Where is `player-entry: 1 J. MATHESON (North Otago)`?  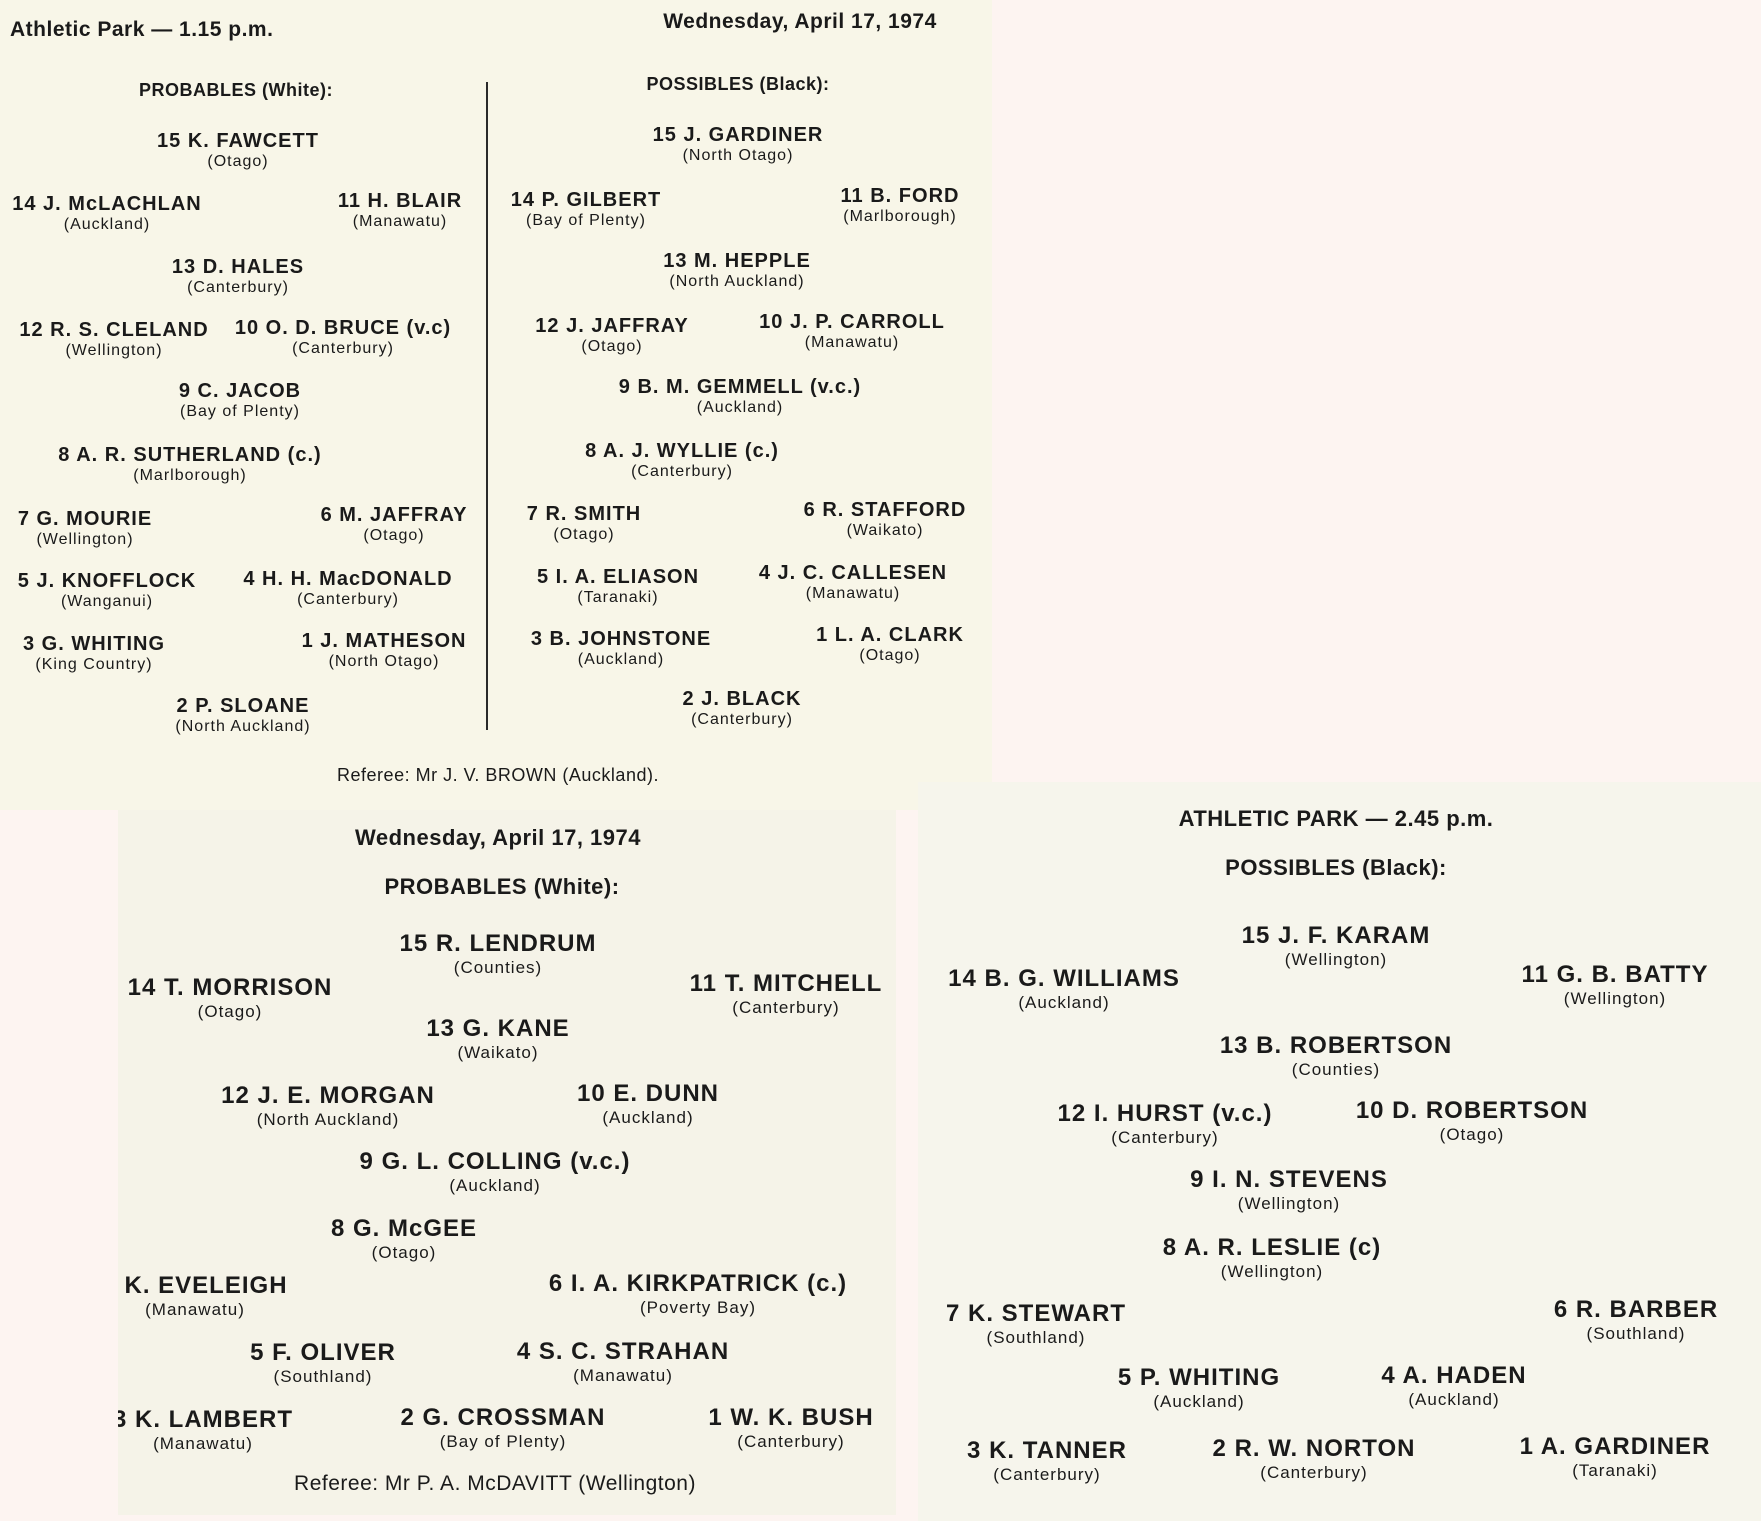 player-entry: 1 J. MATHESON (North Otago) is located at coordinates (384, 650).